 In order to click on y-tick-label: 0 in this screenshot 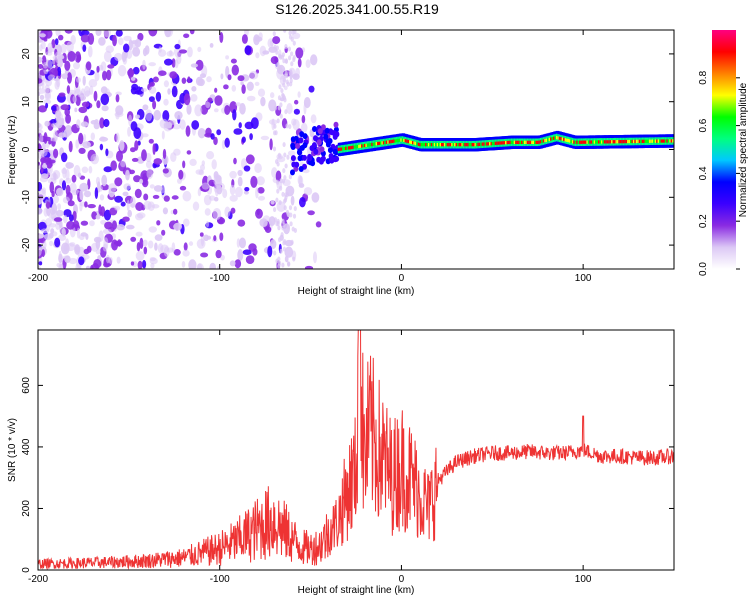, I will do `click(26, 149)`.